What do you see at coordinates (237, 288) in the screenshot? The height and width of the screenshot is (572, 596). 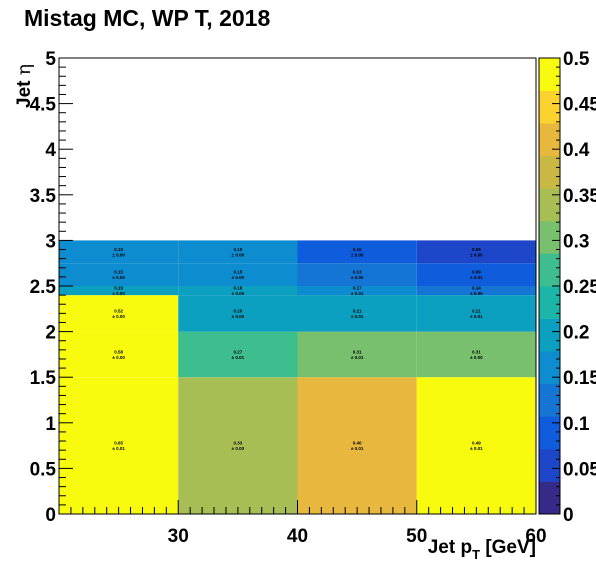 I see `cell-value-label: 0.18` at bounding box center [237, 288].